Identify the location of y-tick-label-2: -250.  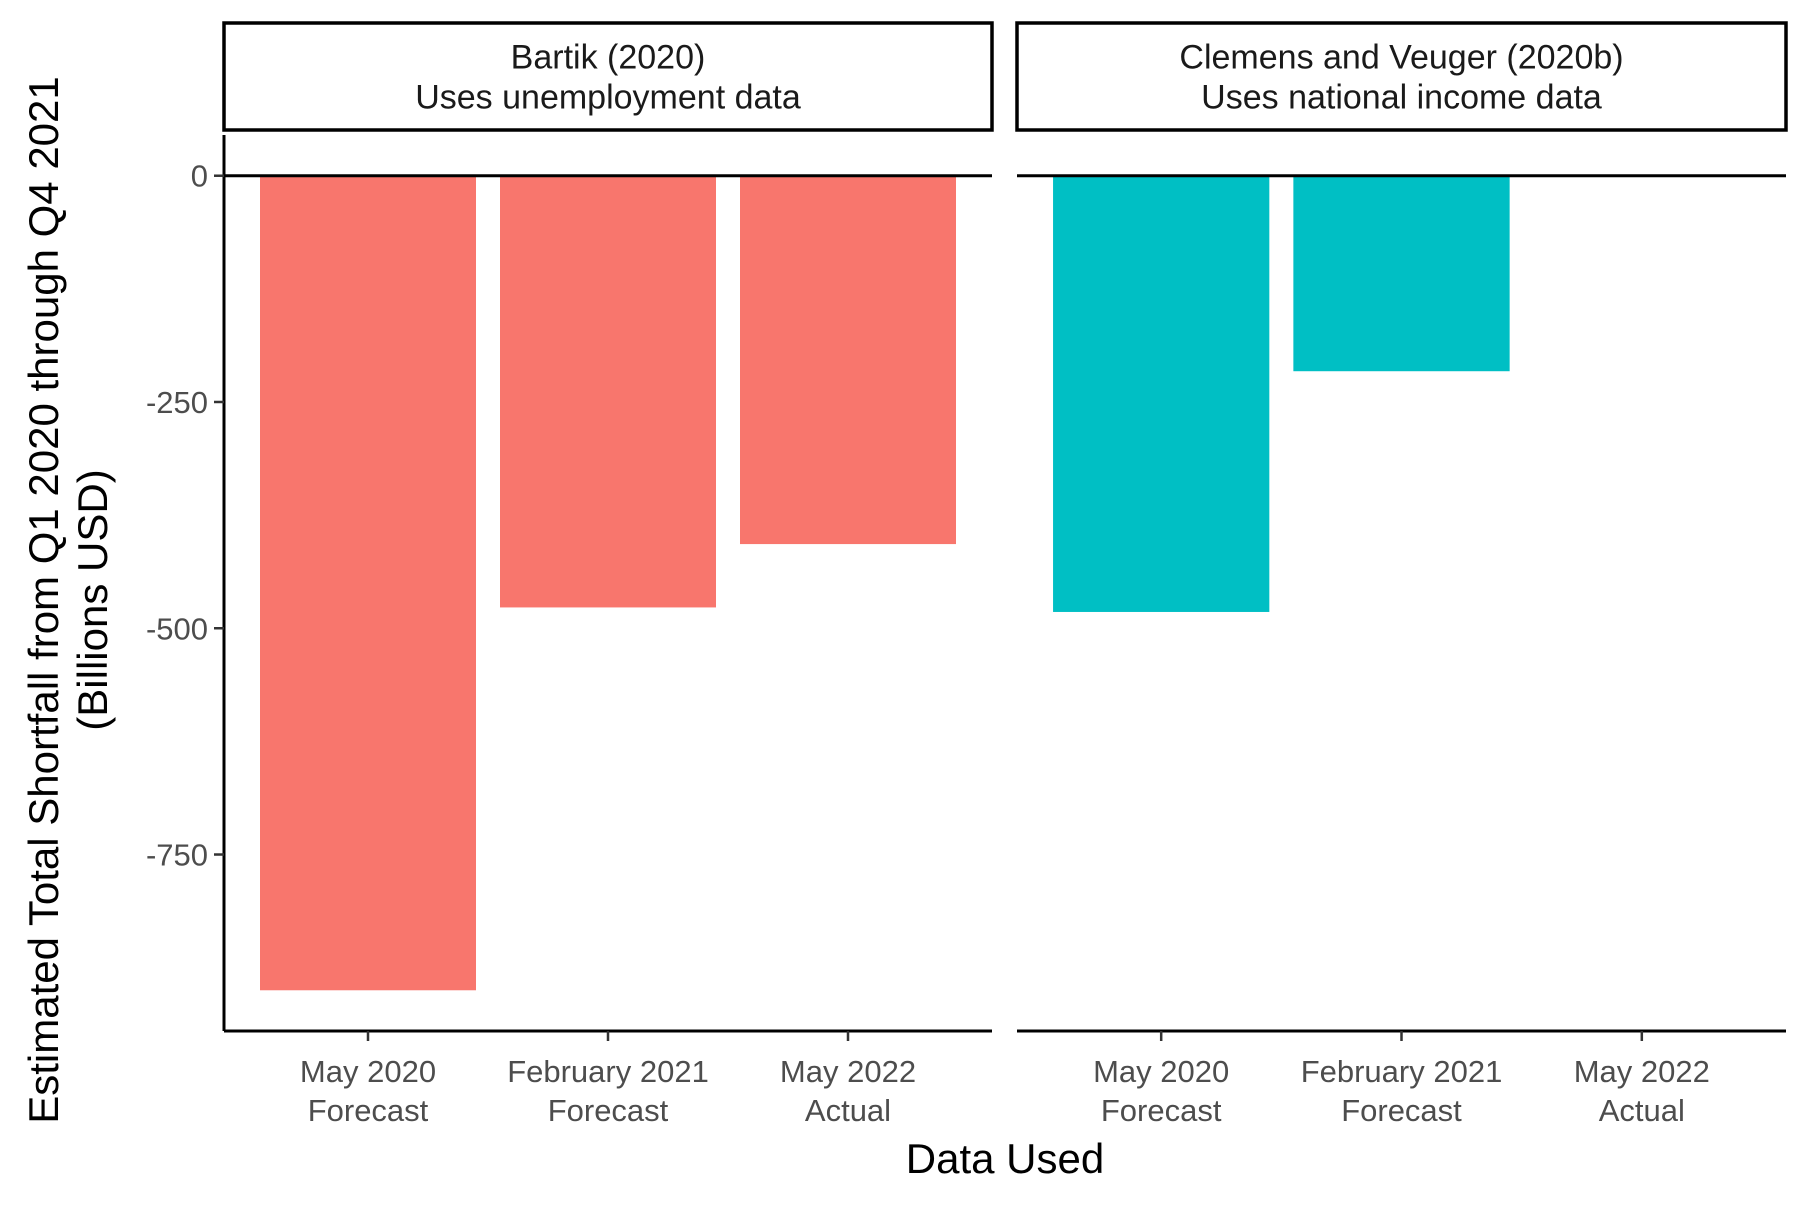
(177, 402).